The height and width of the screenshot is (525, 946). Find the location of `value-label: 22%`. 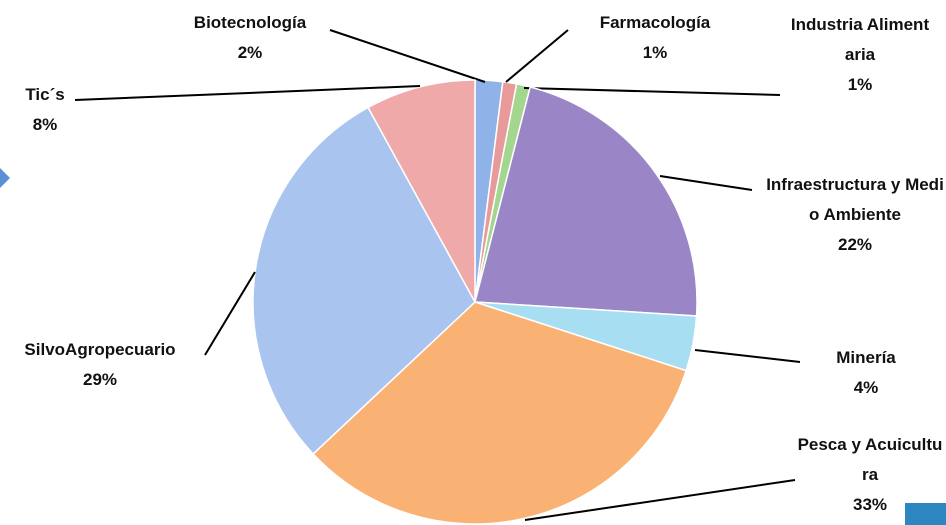

value-label: 22% is located at coordinates (855, 244).